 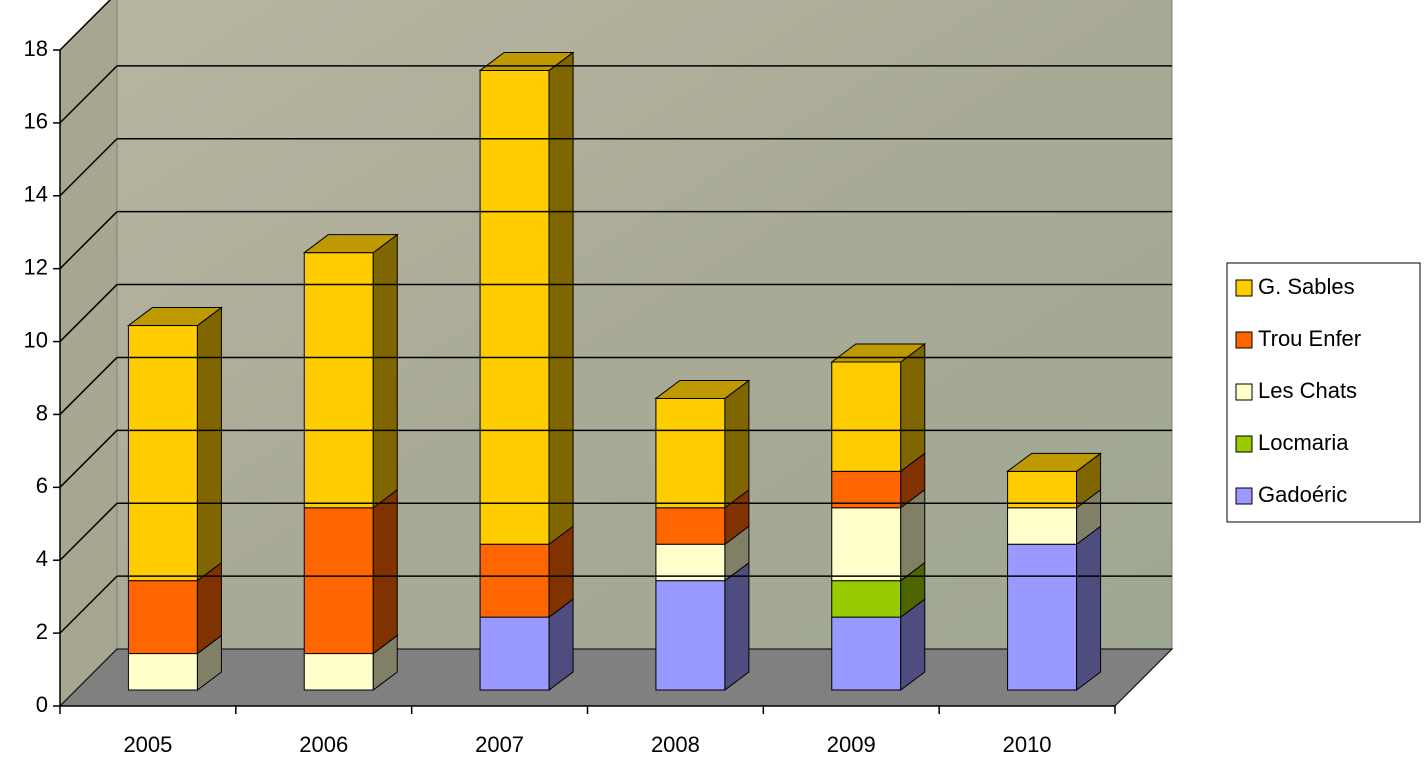 What do you see at coordinates (42, 631) in the screenshot?
I see `y-tick-label: 2` at bounding box center [42, 631].